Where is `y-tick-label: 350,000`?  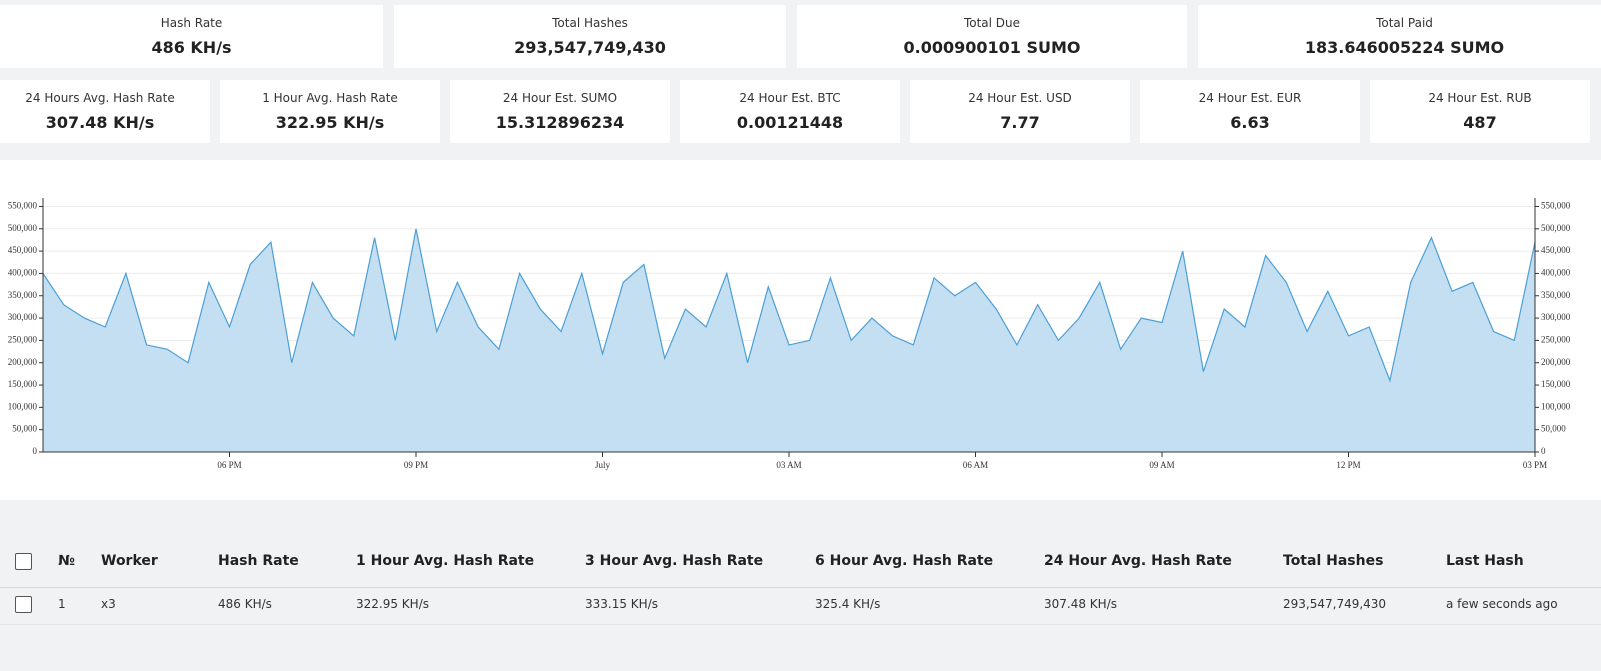
y-tick-label: 350,000 is located at coordinates (23, 295).